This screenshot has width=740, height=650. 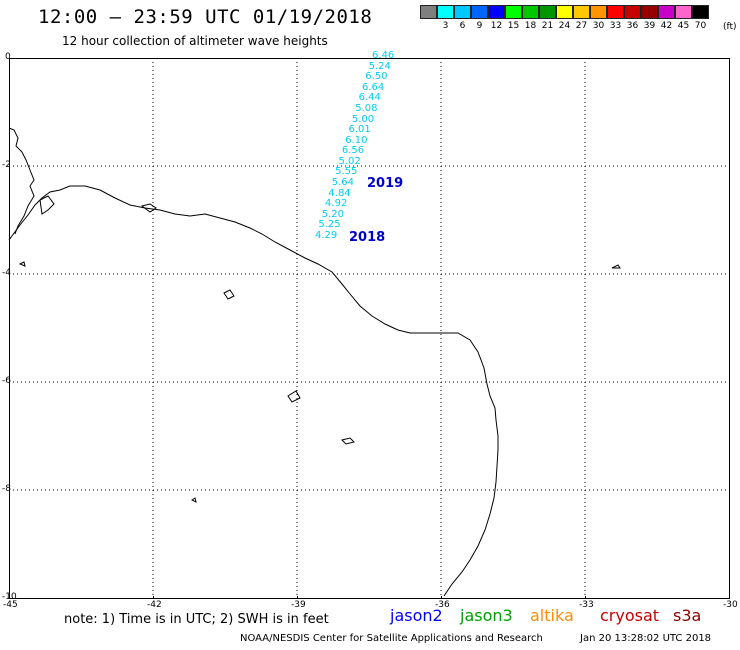 What do you see at coordinates (496, 26) in the screenshot?
I see `legend-label: 12` at bounding box center [496, 26].